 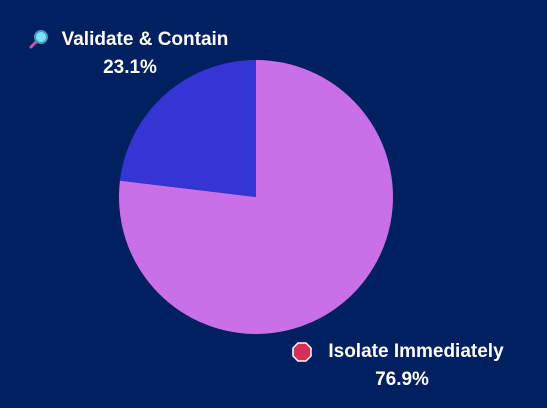 What do you see at coordinates (416, 351) in the screenshot?
I see `slice-label: Isolate Immediately` at bounding box center [416, 351].